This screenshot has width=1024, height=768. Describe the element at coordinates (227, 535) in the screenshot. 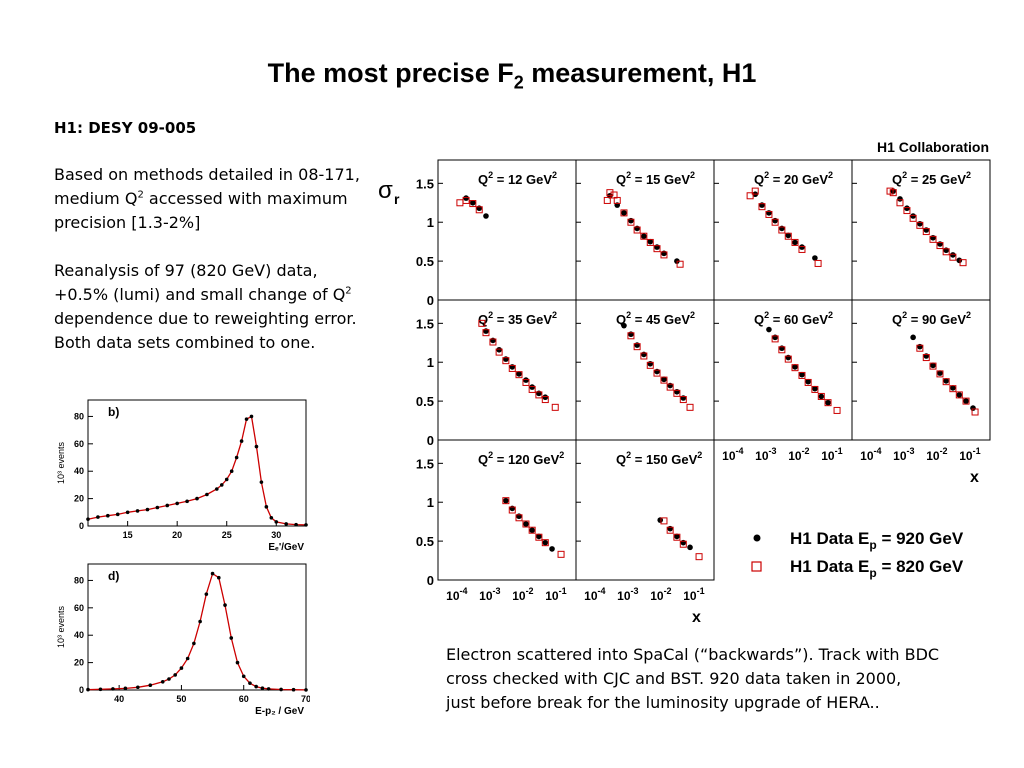

I see `x-tick-label: 25` at that location.